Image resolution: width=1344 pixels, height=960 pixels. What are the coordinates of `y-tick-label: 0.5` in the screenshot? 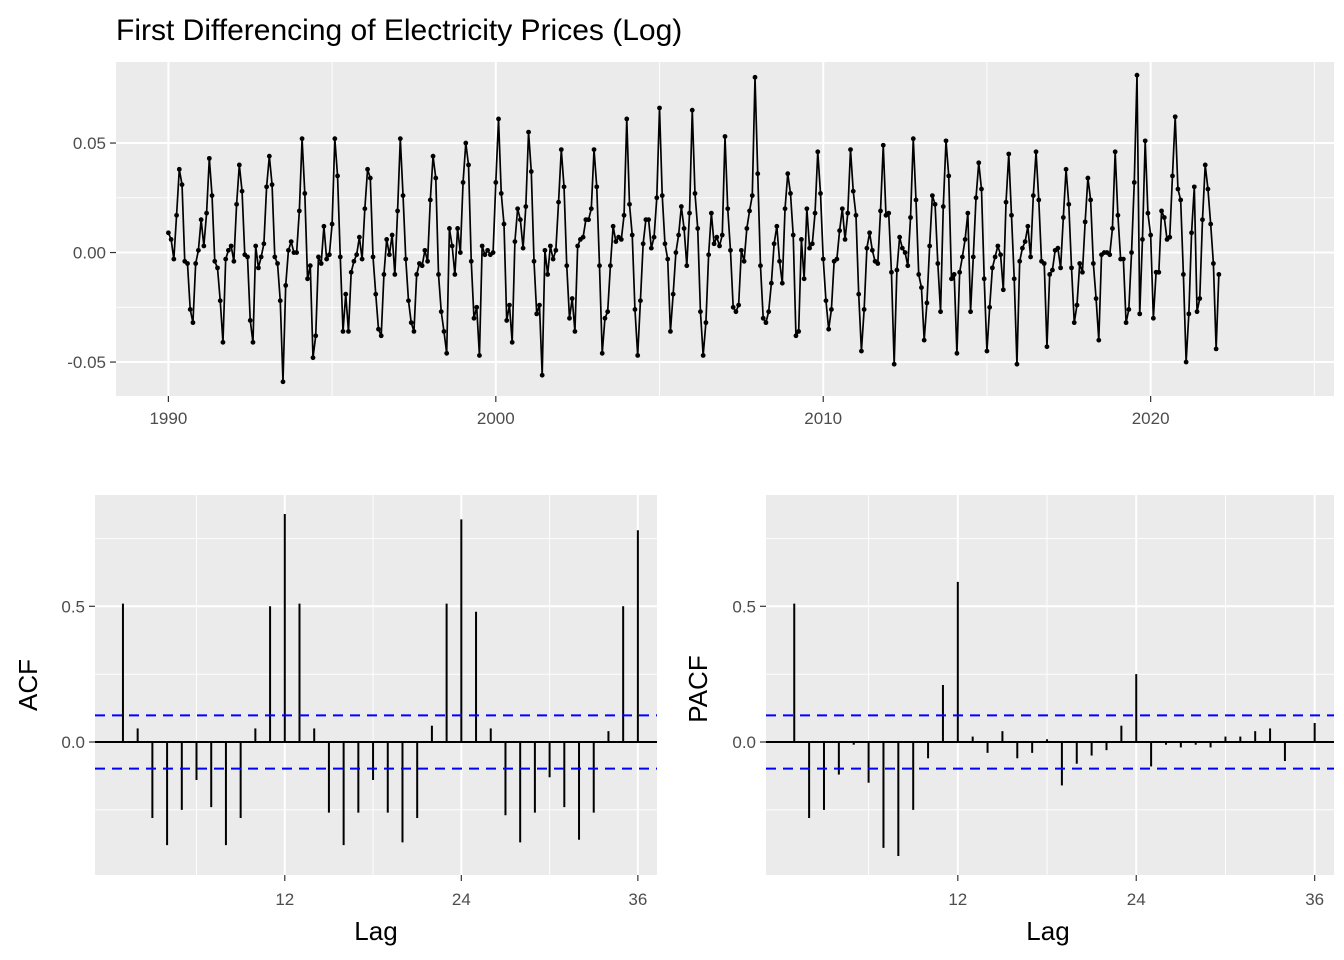 It's located at (744, 606).